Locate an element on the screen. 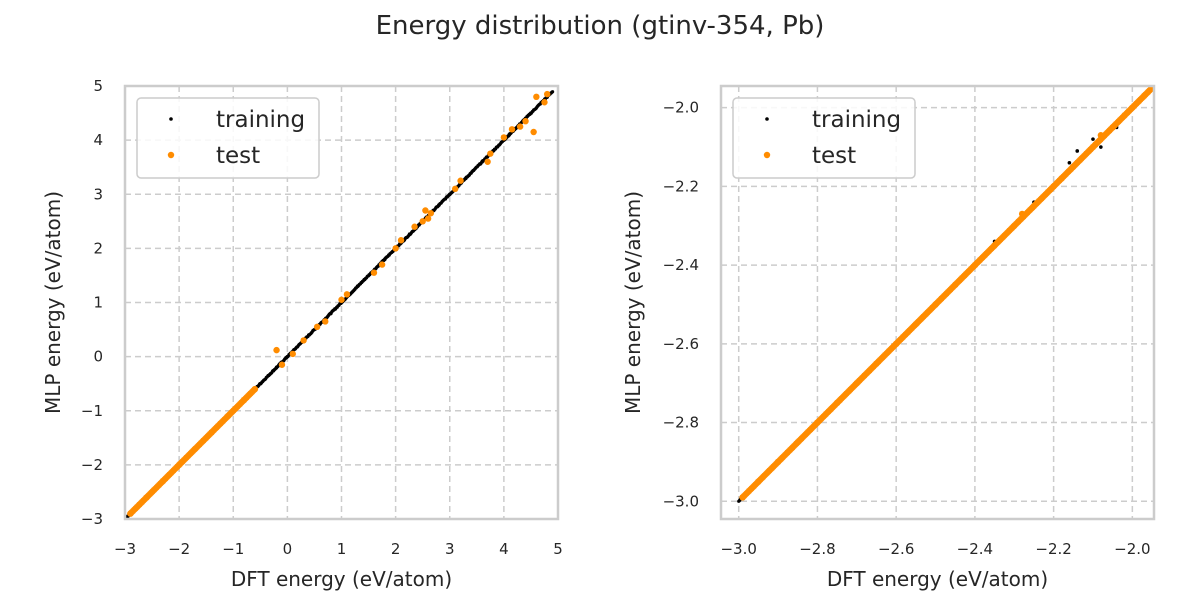 The width and height of the screenshot is (1200, 600). x-tick-label: −2.4 is located at coordinates (975, 549).